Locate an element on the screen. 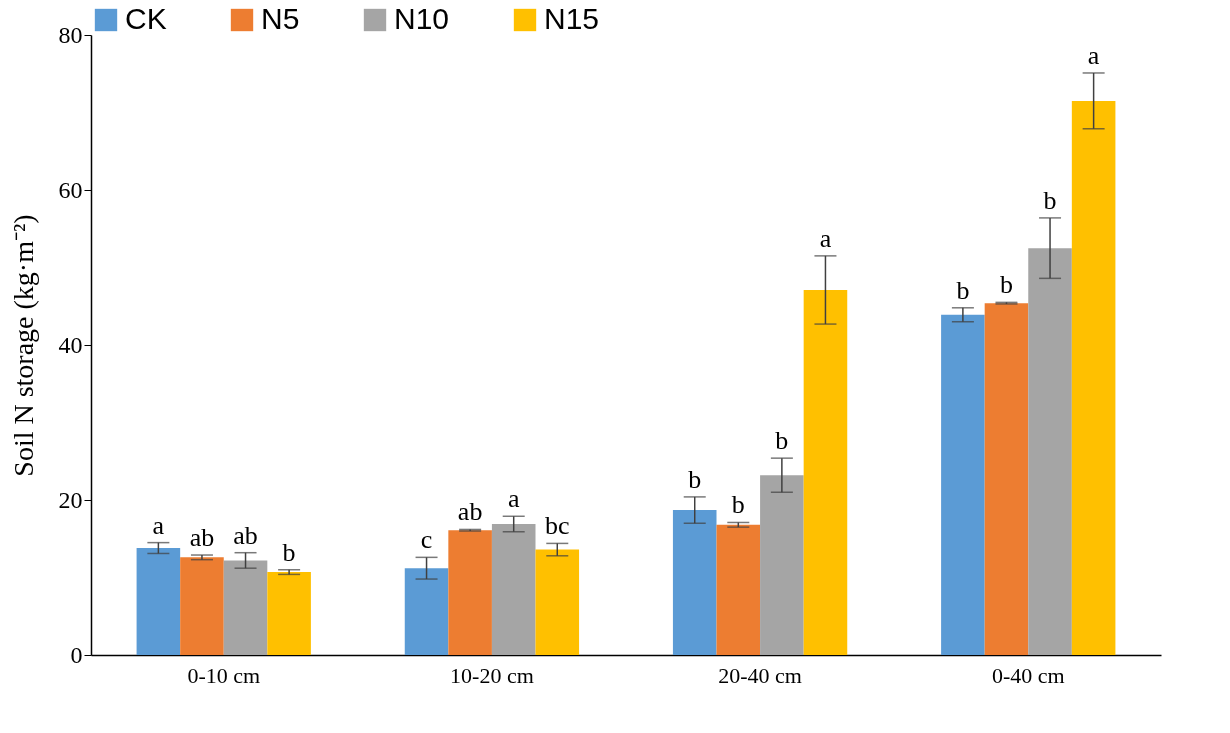 The image size is (1230, 733). legend-label: N5 is located at coordinates (280, 18).